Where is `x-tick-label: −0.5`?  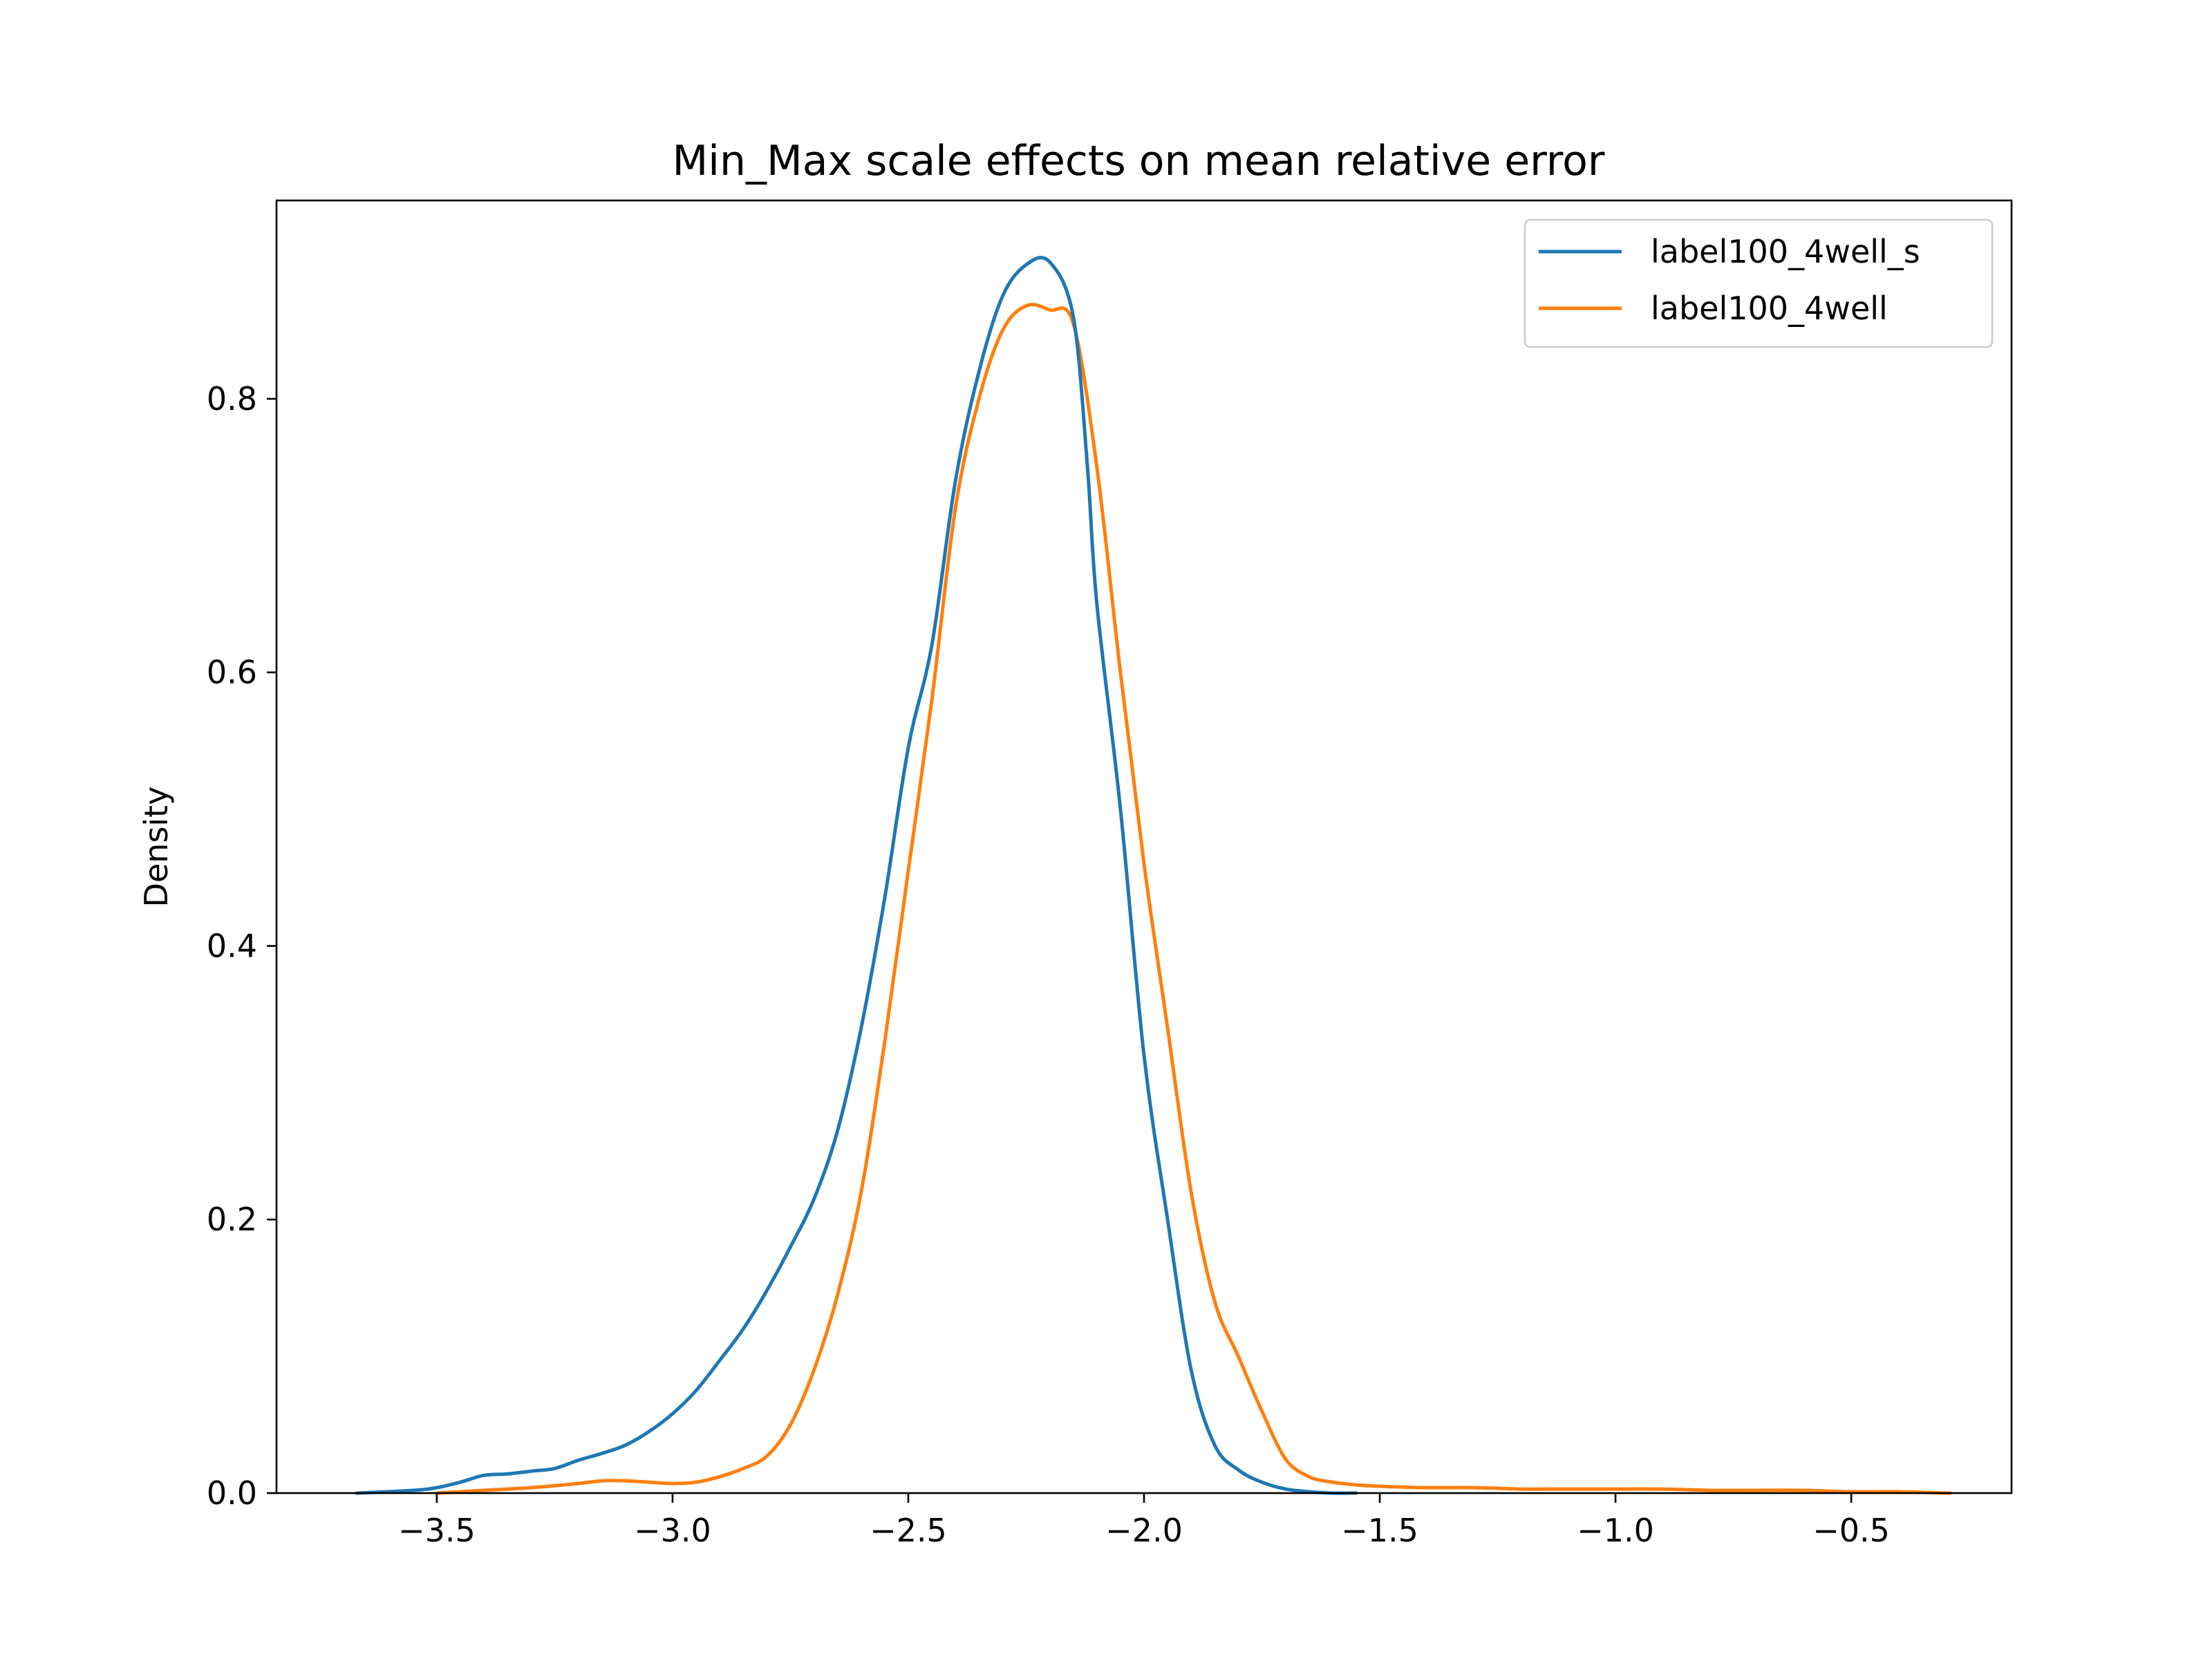
x-tick-label: −0.5 is located at coordinates (1851, 1530).